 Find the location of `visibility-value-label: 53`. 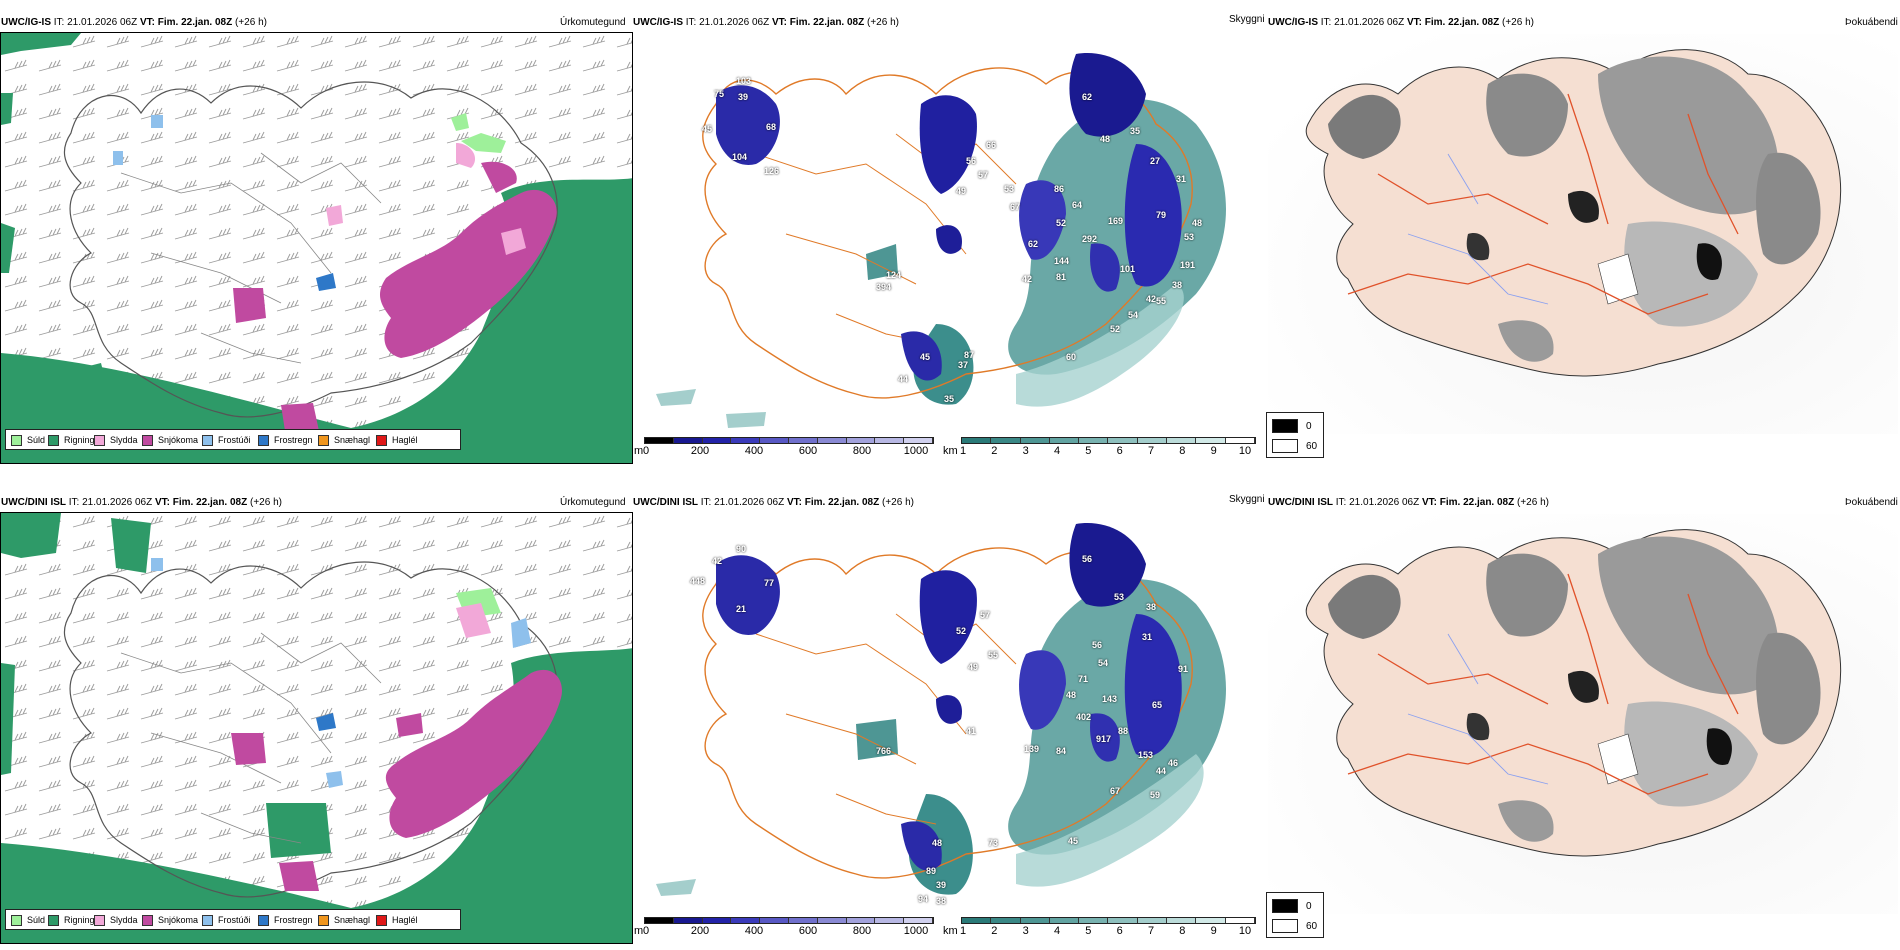

visibility-value-label: 53 is located at coordinates (1009, 189).